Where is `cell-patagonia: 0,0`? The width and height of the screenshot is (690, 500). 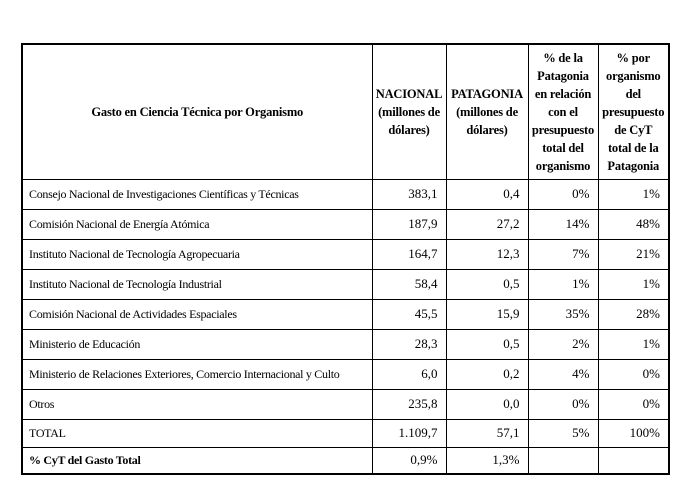
cell-patagonia: 0,0 is located at coordinates (487, 404).